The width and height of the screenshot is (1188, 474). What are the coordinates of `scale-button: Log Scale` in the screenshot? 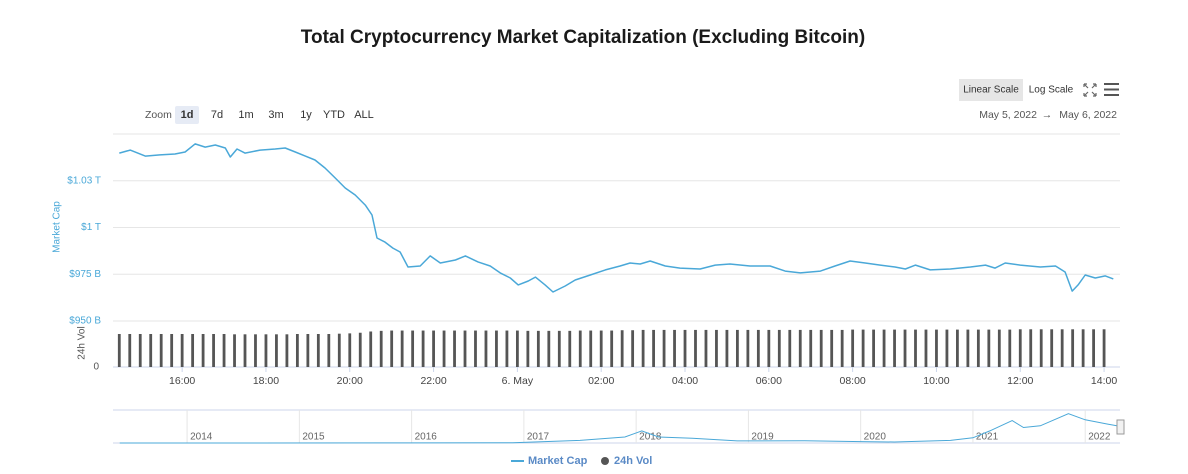 It's located at (1051, 90).